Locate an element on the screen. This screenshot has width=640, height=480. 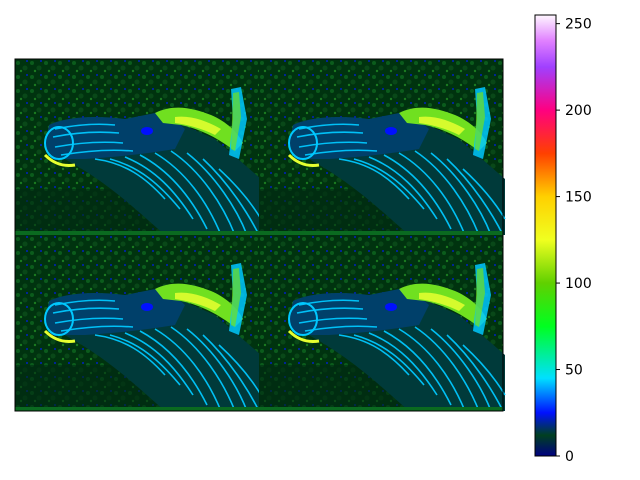
colorbar-tick-label: 50 is located at coordinates (574, 371).